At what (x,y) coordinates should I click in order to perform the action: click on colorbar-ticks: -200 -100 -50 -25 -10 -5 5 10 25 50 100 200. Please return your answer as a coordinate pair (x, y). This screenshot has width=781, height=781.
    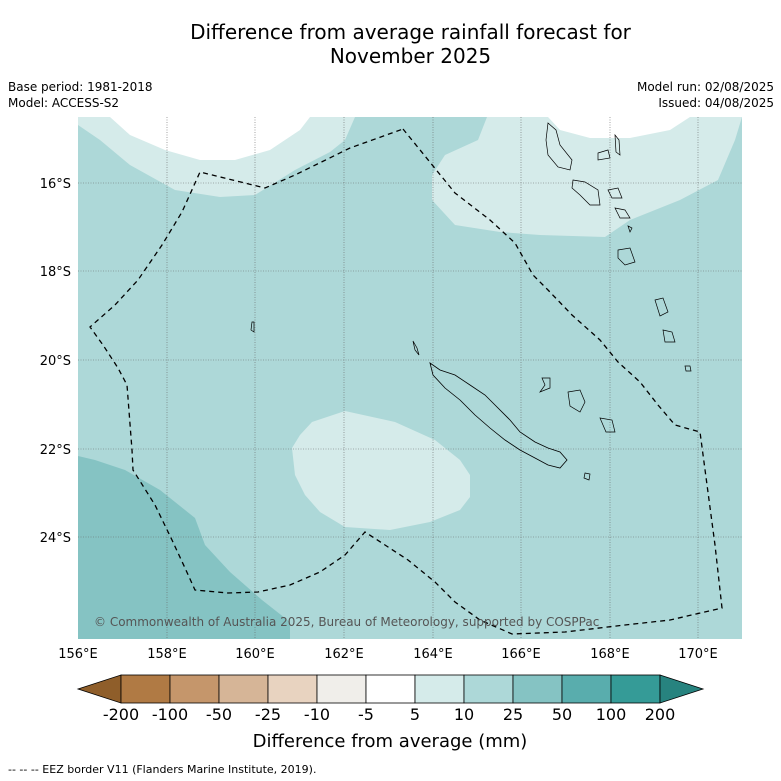
    Looking at the image, I should click on (389, 714).